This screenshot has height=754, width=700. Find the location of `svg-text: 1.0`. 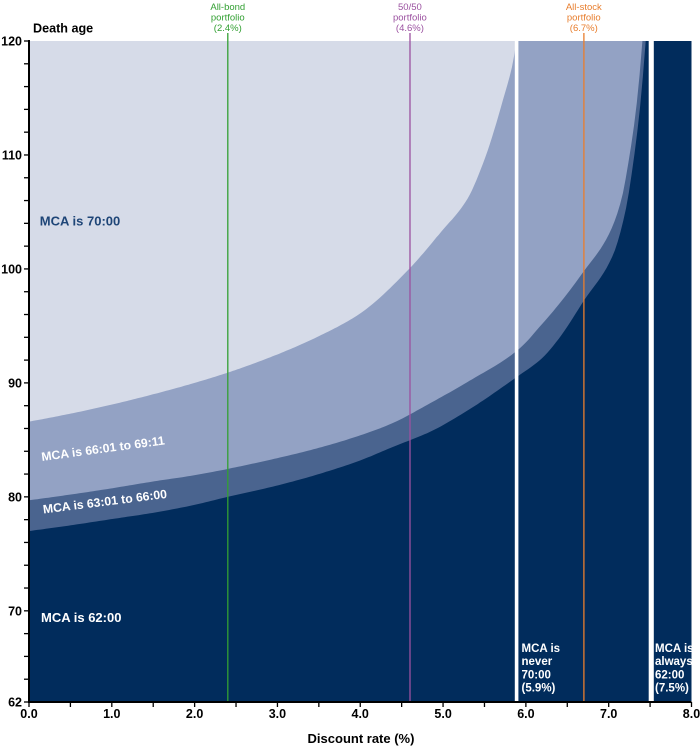

svg-text: 1.0 is located at coordinates (111, 714).